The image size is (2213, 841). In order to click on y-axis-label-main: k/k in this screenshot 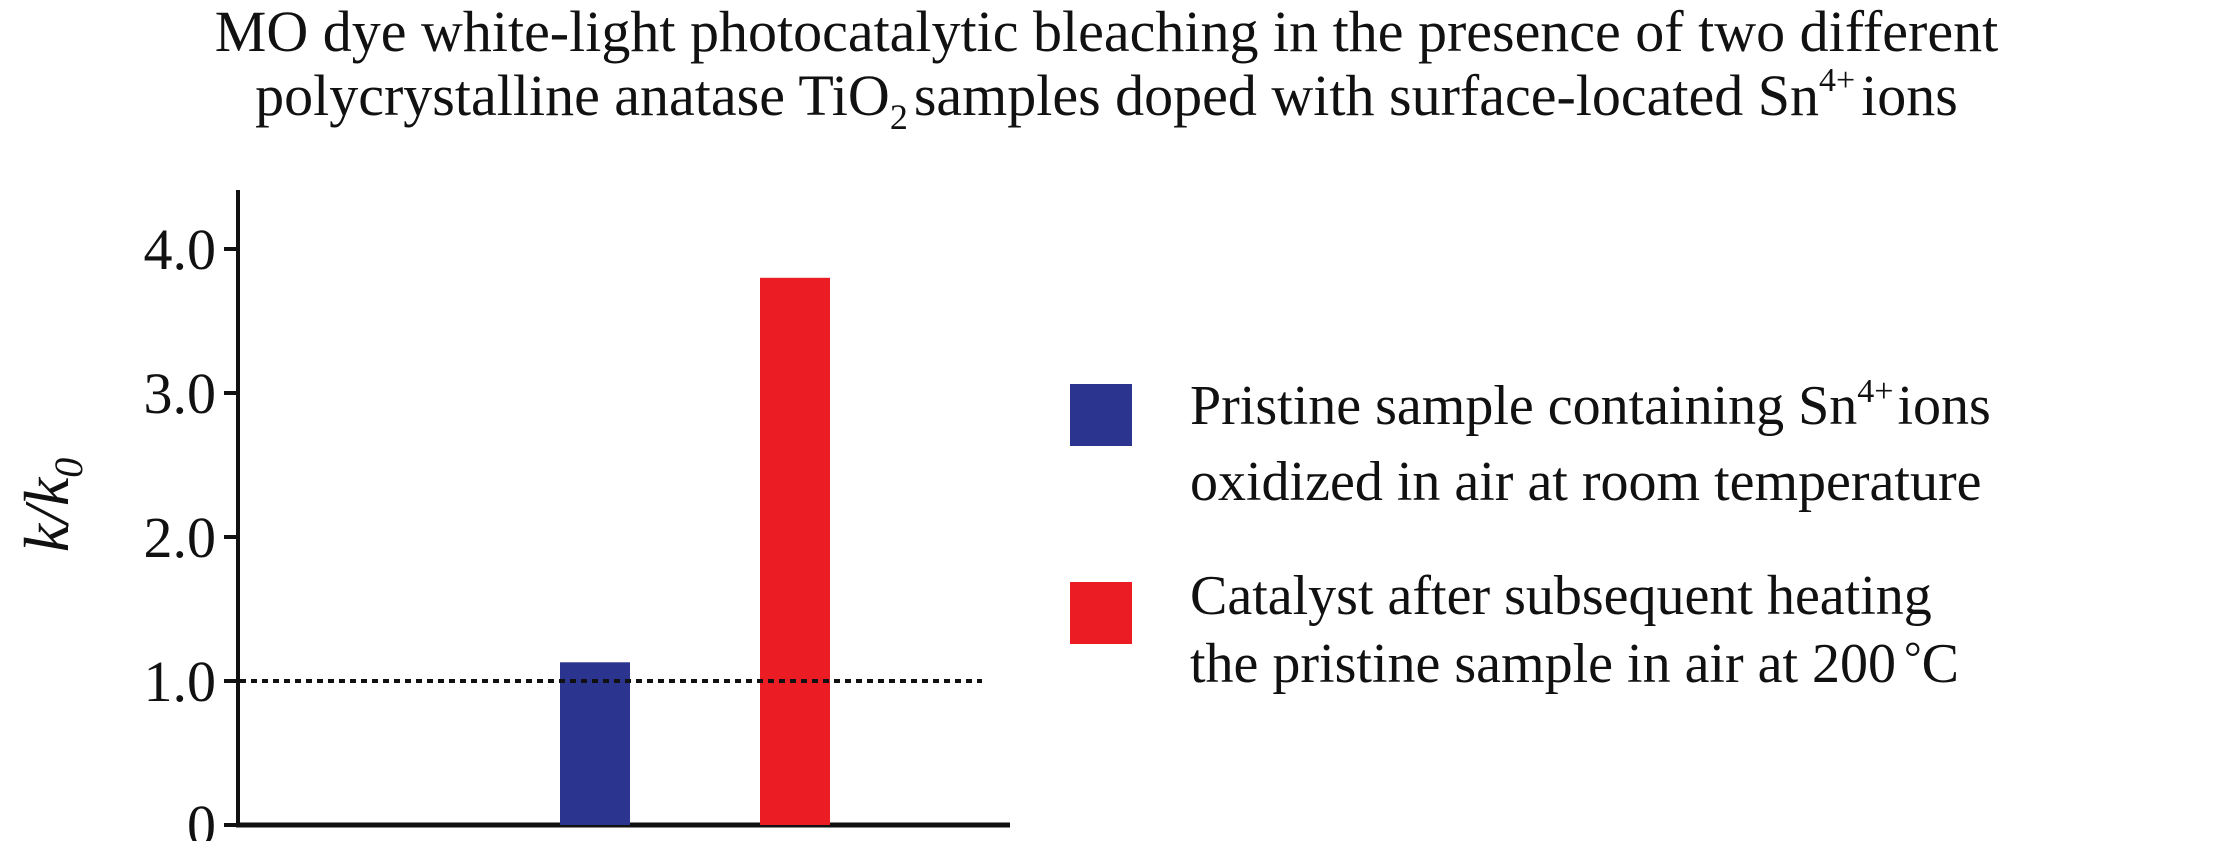, I will do `click(46, 514)`.